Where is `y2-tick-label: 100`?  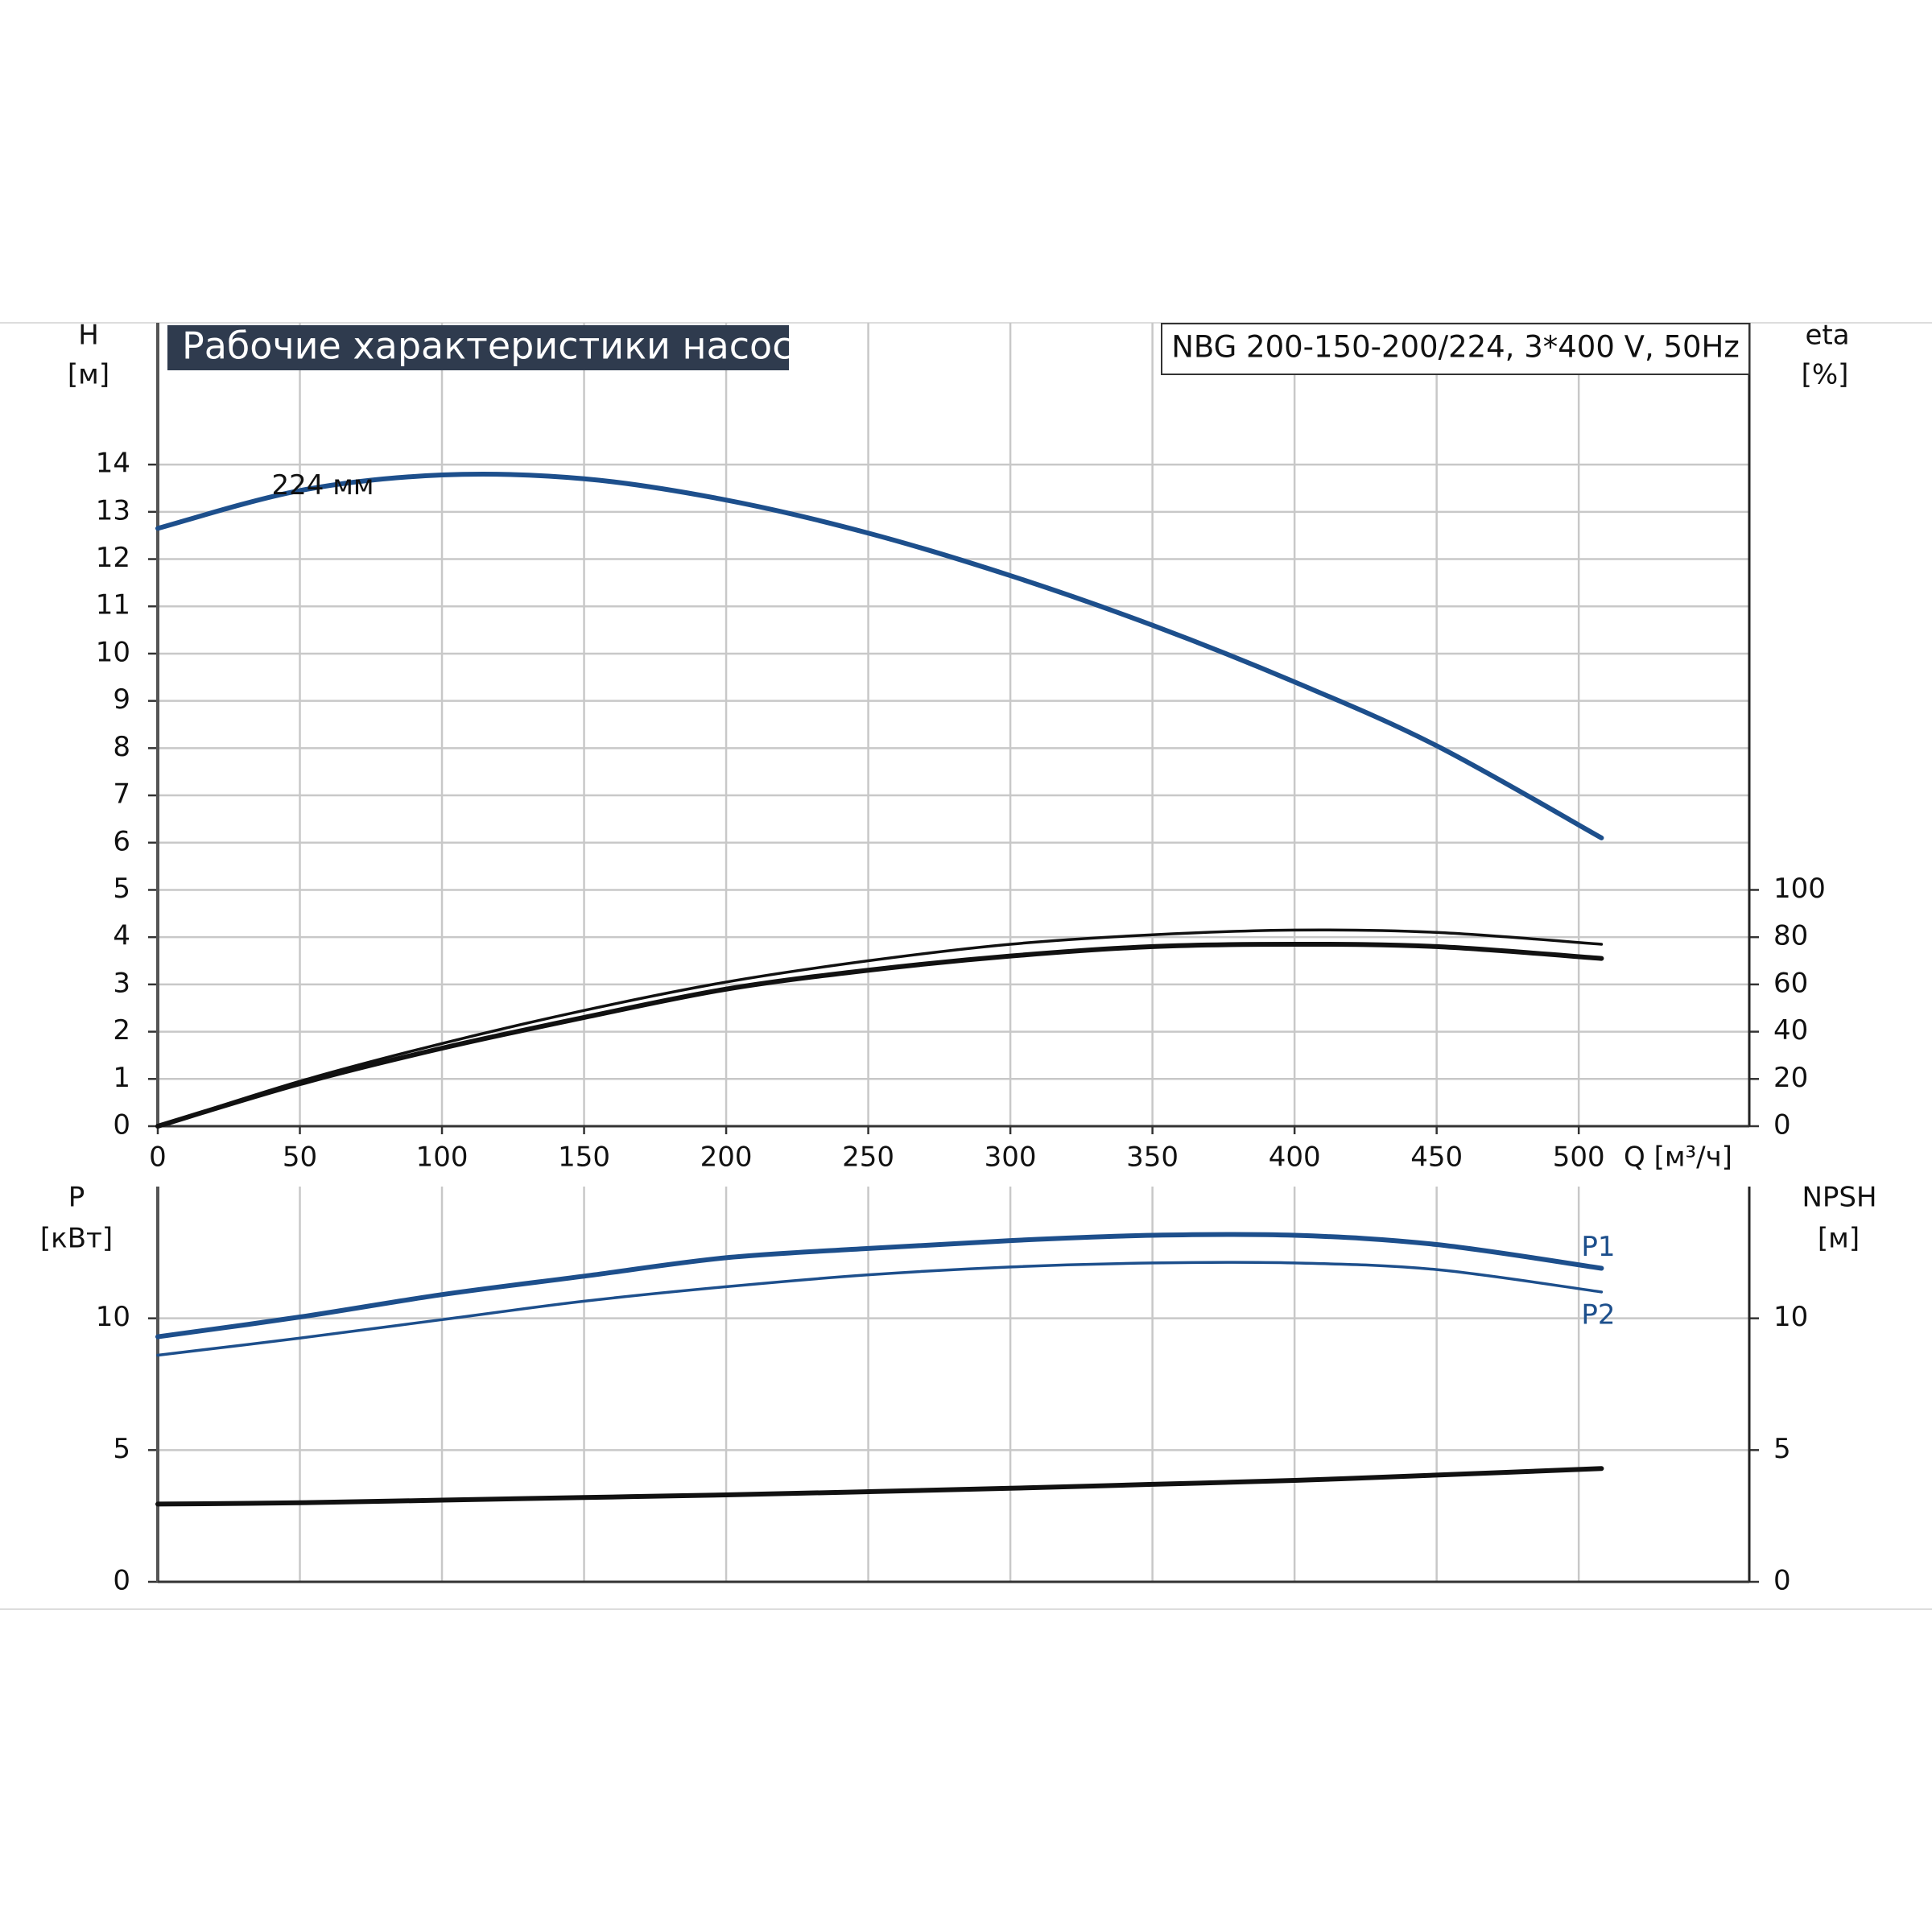 y2-tick-label: 100 is located at coordinates (1799, 889).